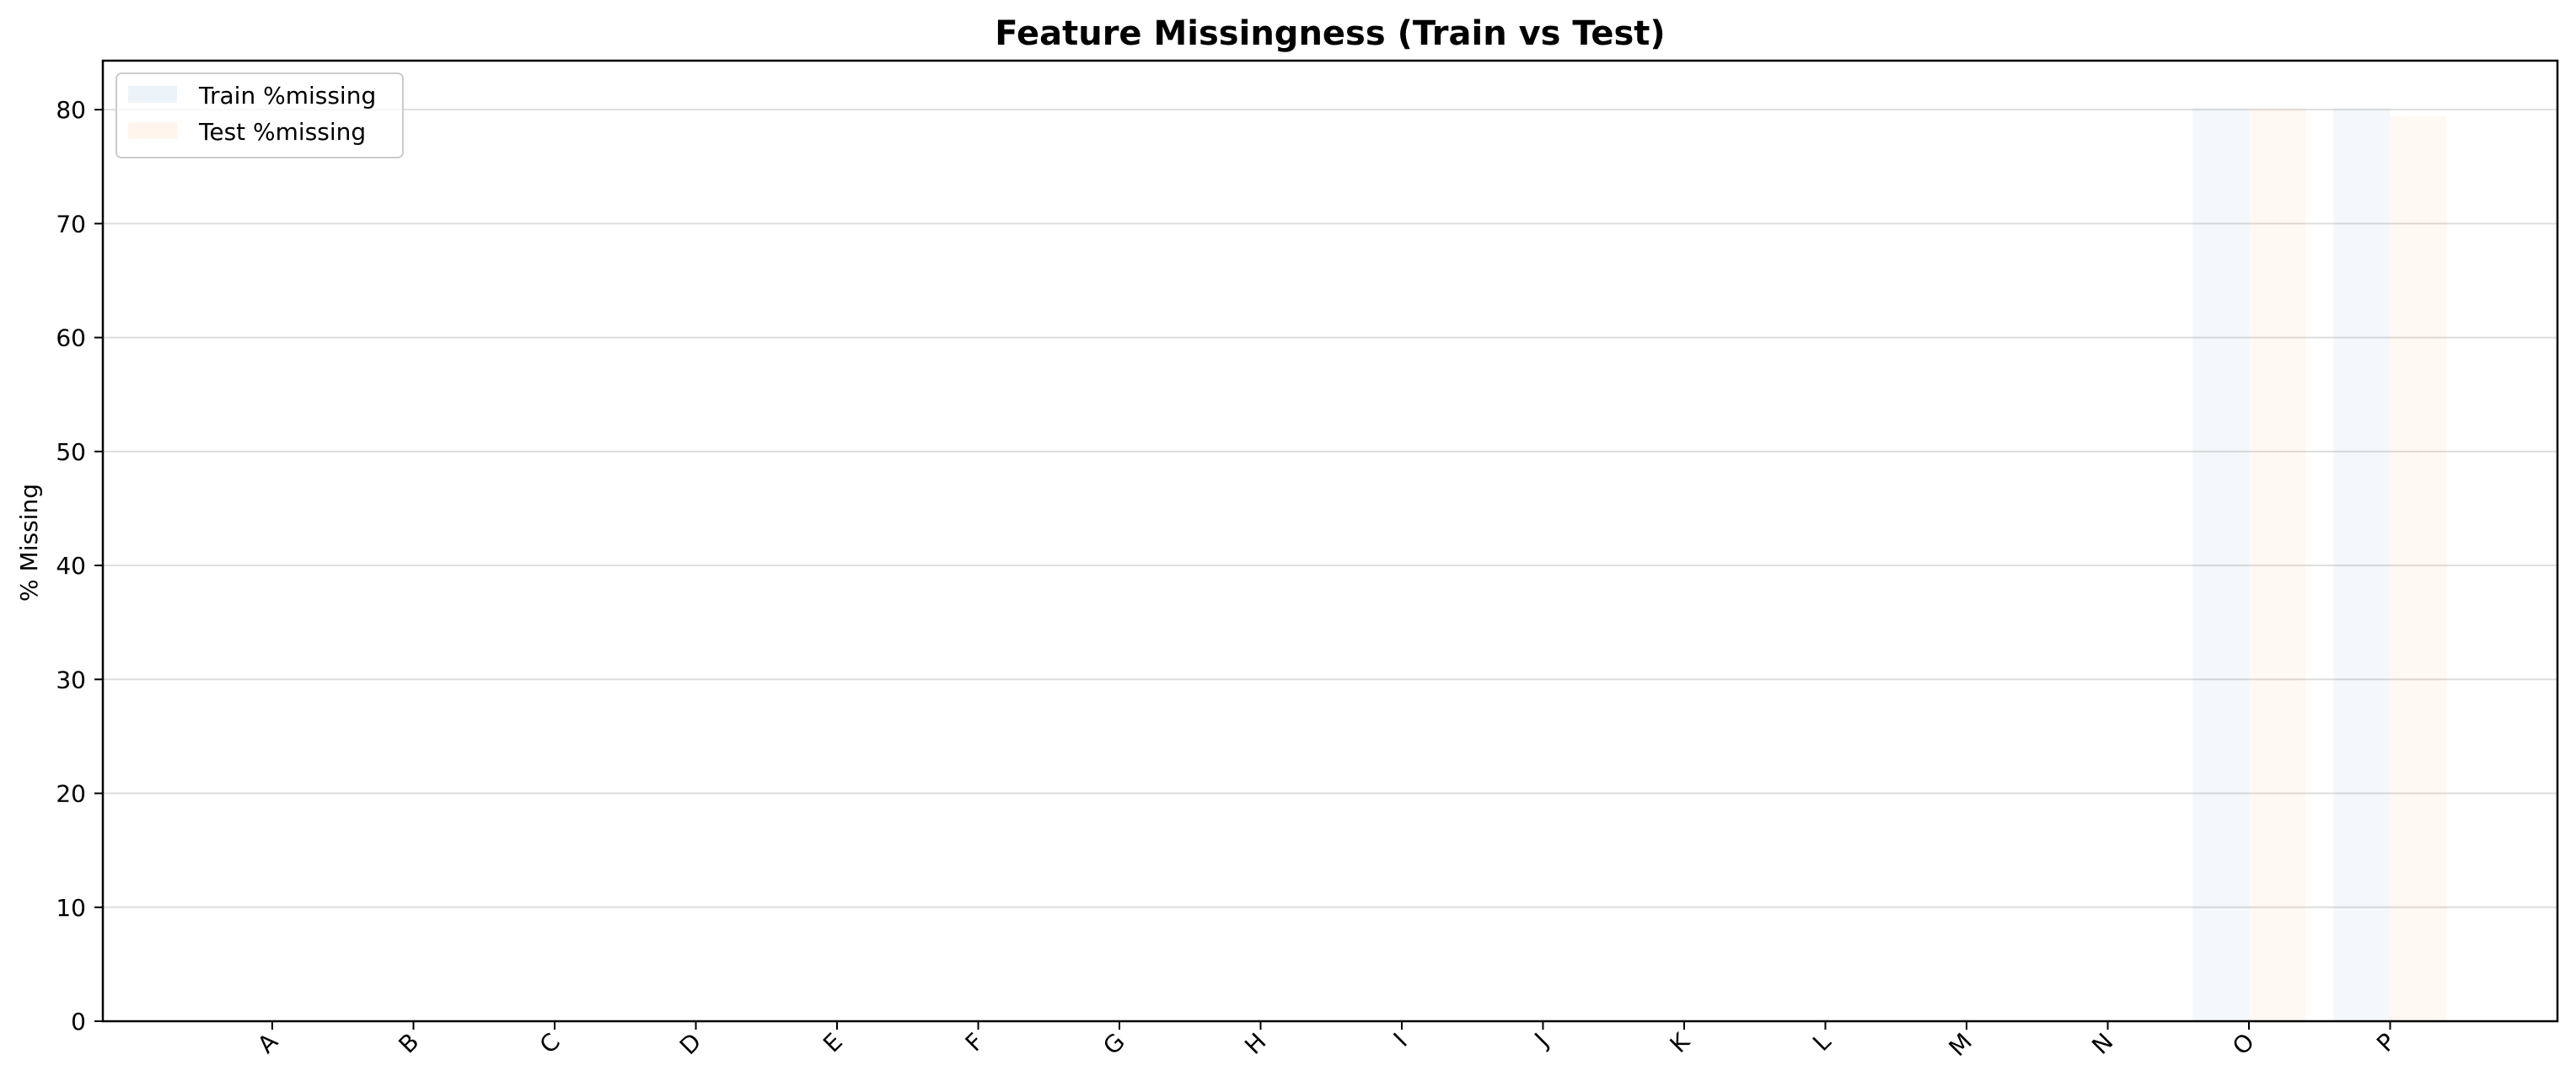 Image resolution: width=2576 pixels, height=1092 pixels. Describe the element at coordinates (71, 452) in the screenshot. I see `y-tick-label: 50` at that location.